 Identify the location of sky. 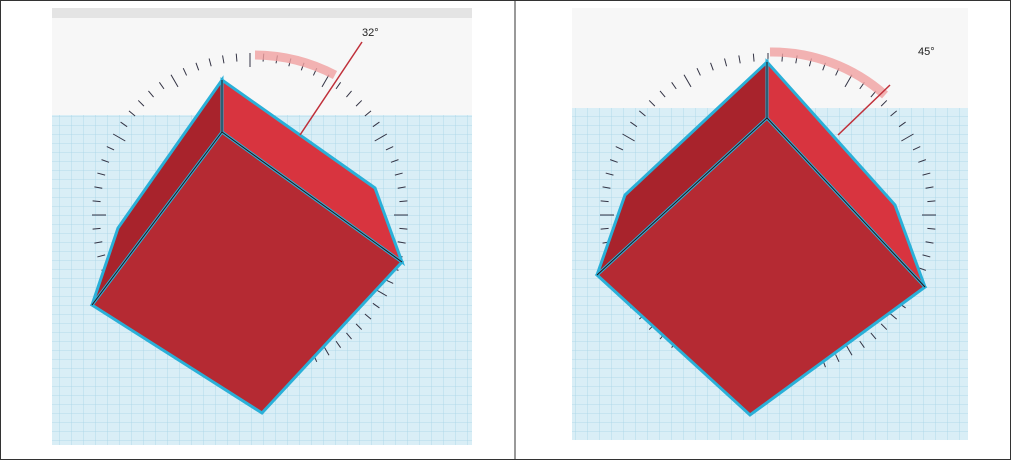
(262, 66).